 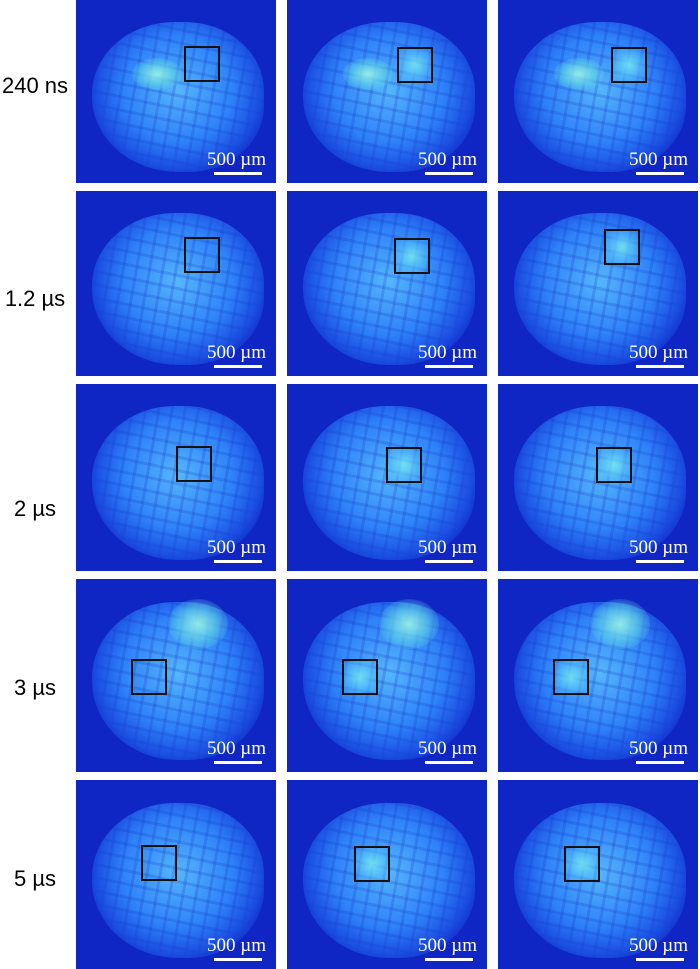 I want to click on image-panel-5us-pump-shot: 500 µm, so click(x=387, y=874).